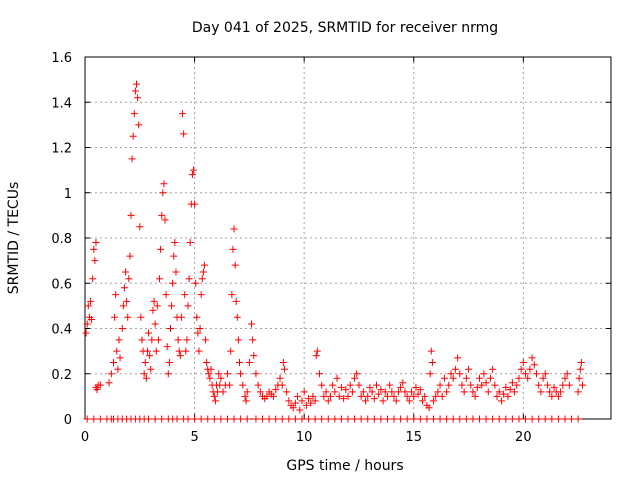  I want to click on x-tick-label: 15, so click(413, 437).